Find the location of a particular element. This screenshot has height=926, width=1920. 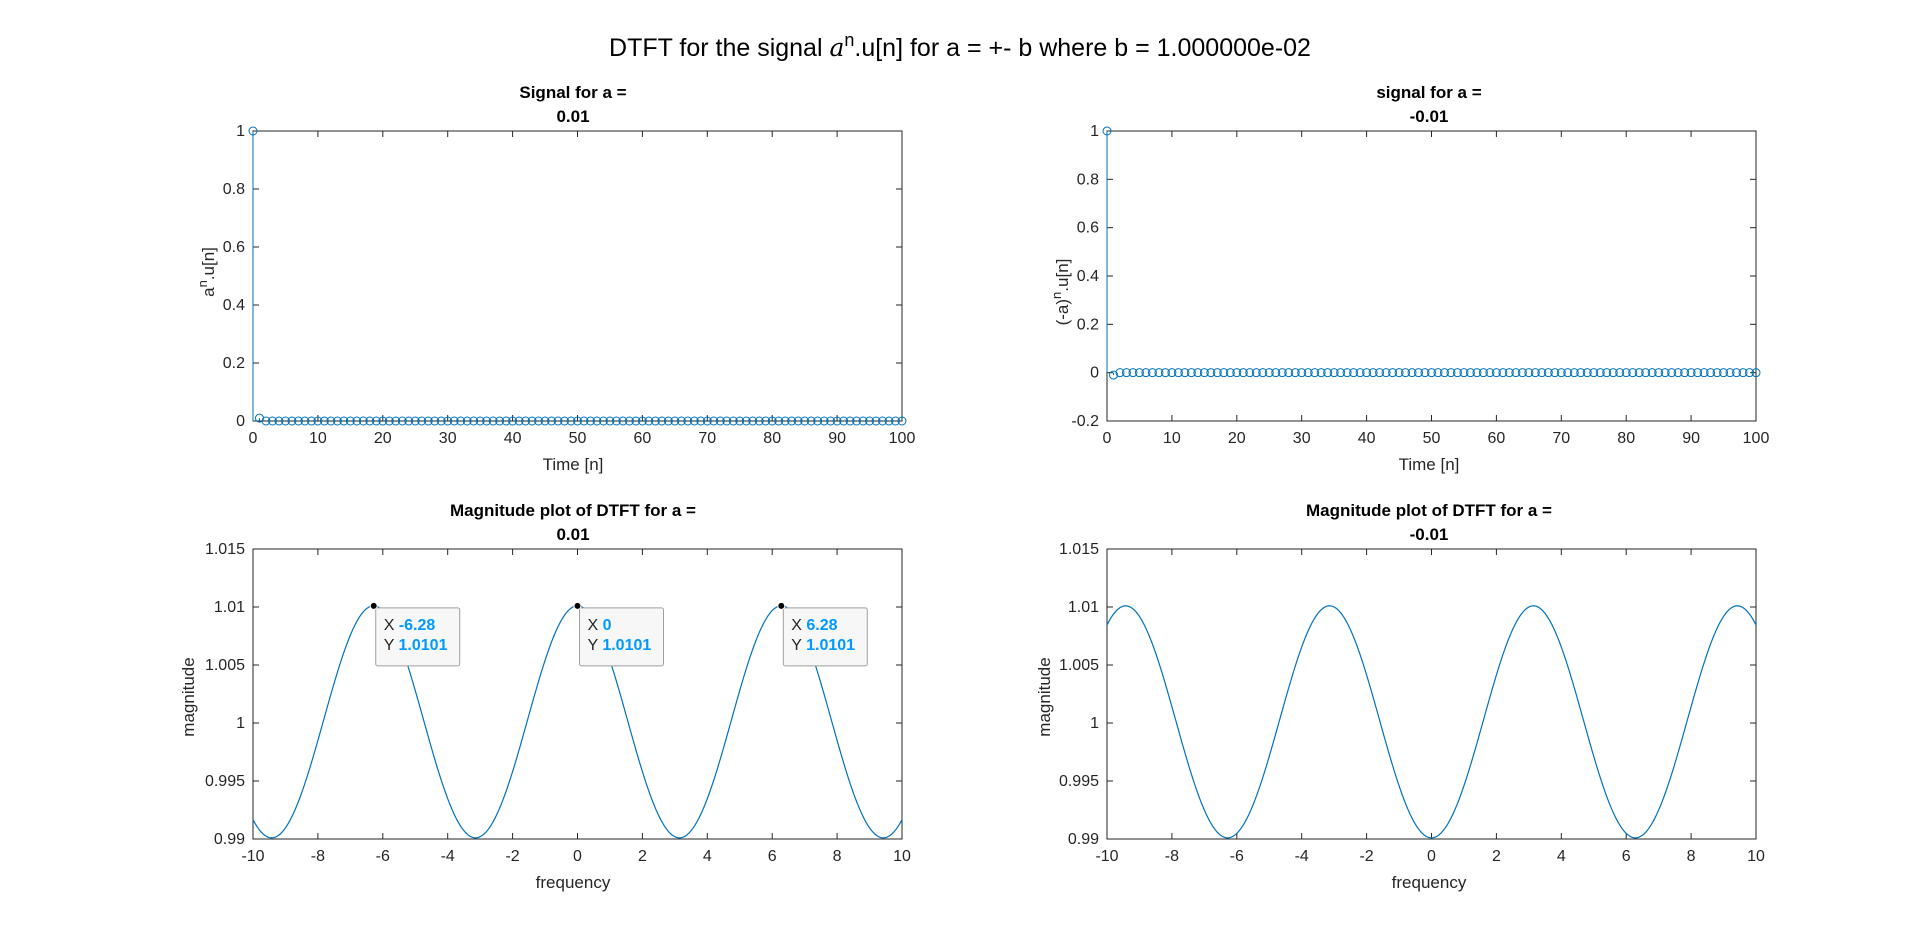

axes-box is located at coordinates (577, 694).